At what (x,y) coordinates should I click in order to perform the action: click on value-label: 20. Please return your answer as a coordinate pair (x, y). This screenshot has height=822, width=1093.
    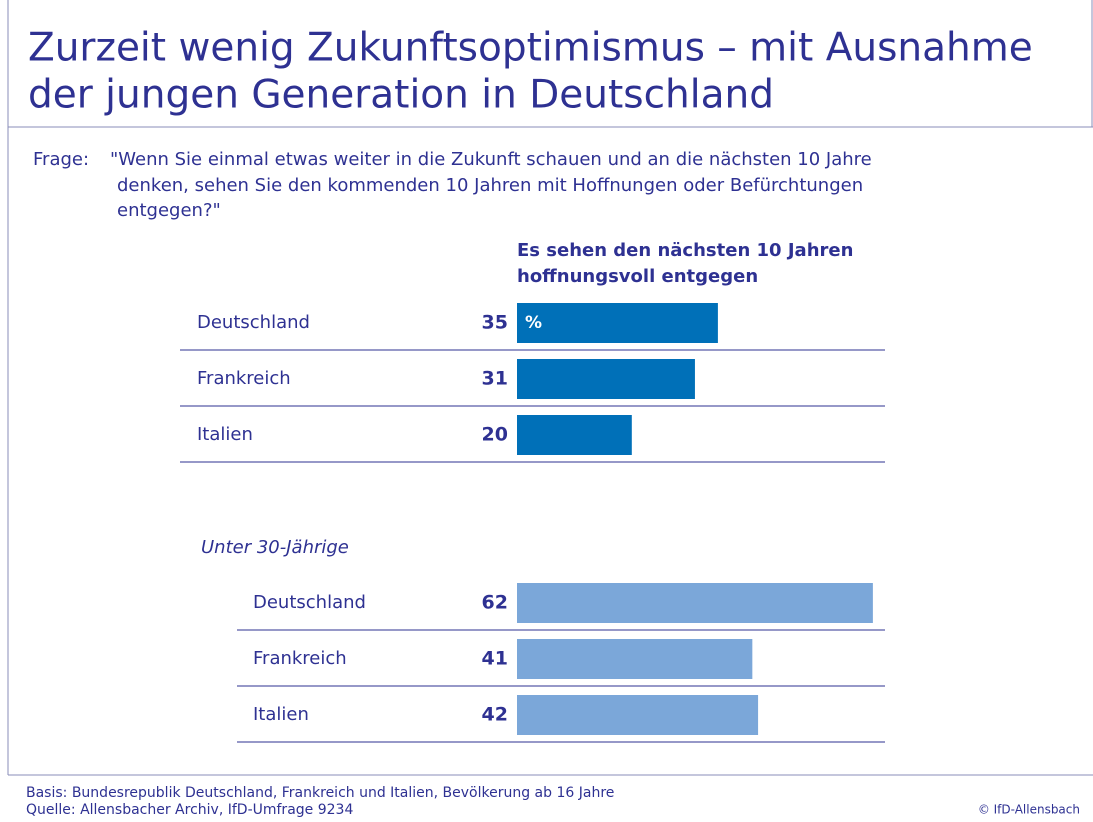
    Looking at the image, I should click on (495, 435).